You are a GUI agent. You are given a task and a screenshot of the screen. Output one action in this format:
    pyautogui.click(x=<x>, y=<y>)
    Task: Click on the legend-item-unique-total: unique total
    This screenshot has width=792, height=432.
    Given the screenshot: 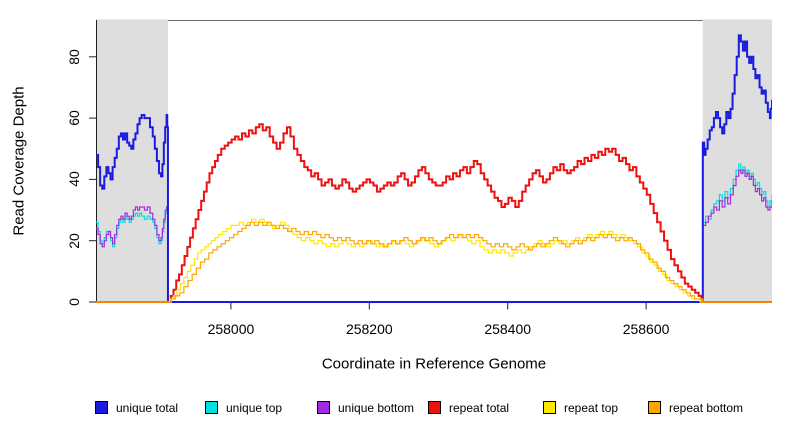 What is the action you would take?
    pyautogui.click(x=136, y=407)
    